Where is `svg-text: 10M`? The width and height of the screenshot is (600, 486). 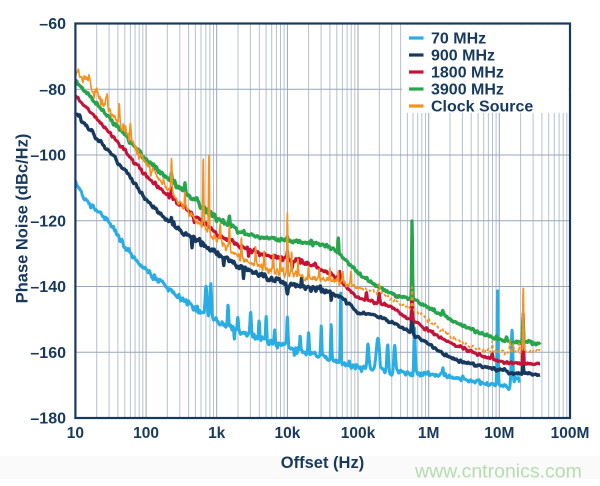 svg-text: 10M is located at coordinates (499, 433).